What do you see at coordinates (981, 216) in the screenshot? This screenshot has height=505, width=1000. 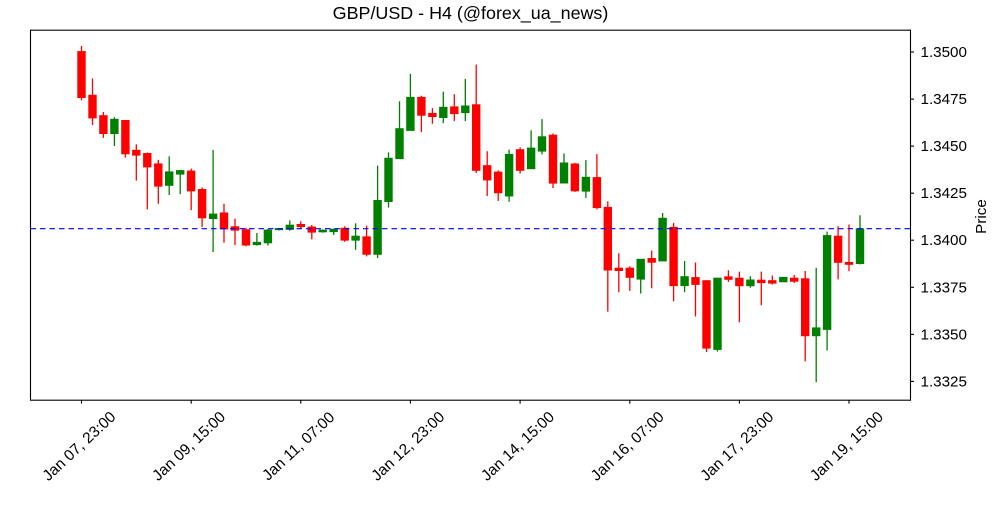 I see `svg-text: Price` at bounding box center [981, 216].